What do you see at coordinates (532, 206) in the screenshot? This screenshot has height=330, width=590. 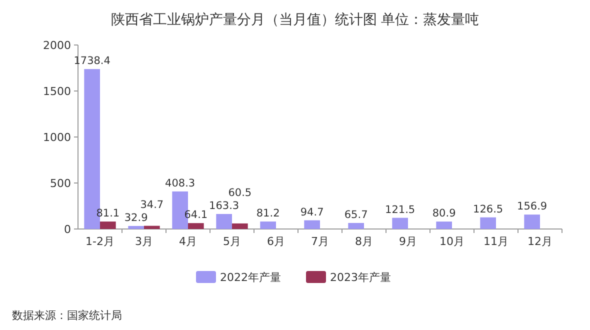 I see `data-label: 156.9` at bounding box center [532, 206].